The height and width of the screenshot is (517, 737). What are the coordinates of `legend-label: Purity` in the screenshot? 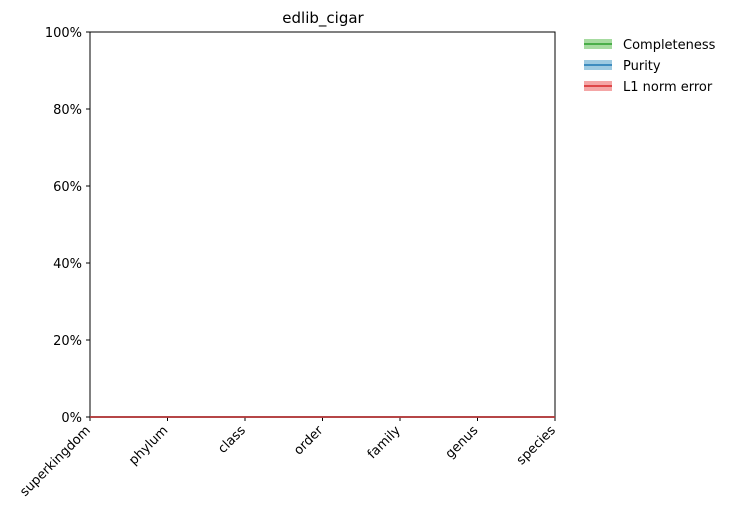 It's located at (642, 66).